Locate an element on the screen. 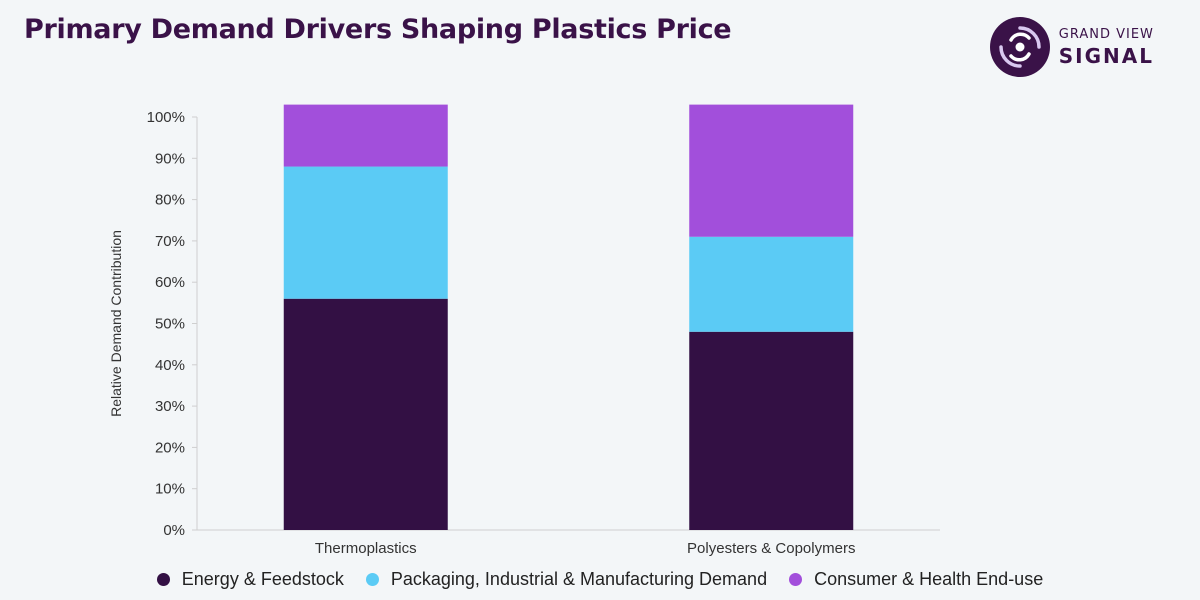 Image resolution: width=1200 pixels, height=600 pixels. x-tick-label: Polyesters & Copolymers is located at coordinates (771, 548).